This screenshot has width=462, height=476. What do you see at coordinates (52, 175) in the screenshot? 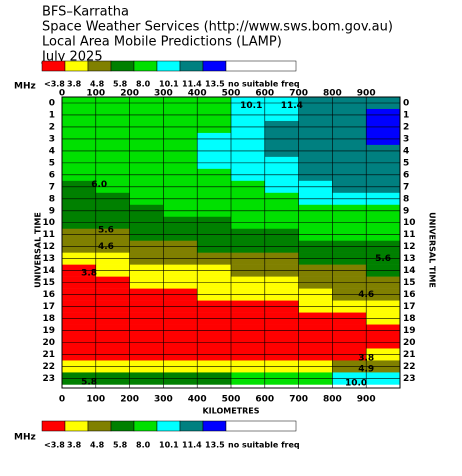
I see `y-tick-label: 6` at bounding box center [52, 175].